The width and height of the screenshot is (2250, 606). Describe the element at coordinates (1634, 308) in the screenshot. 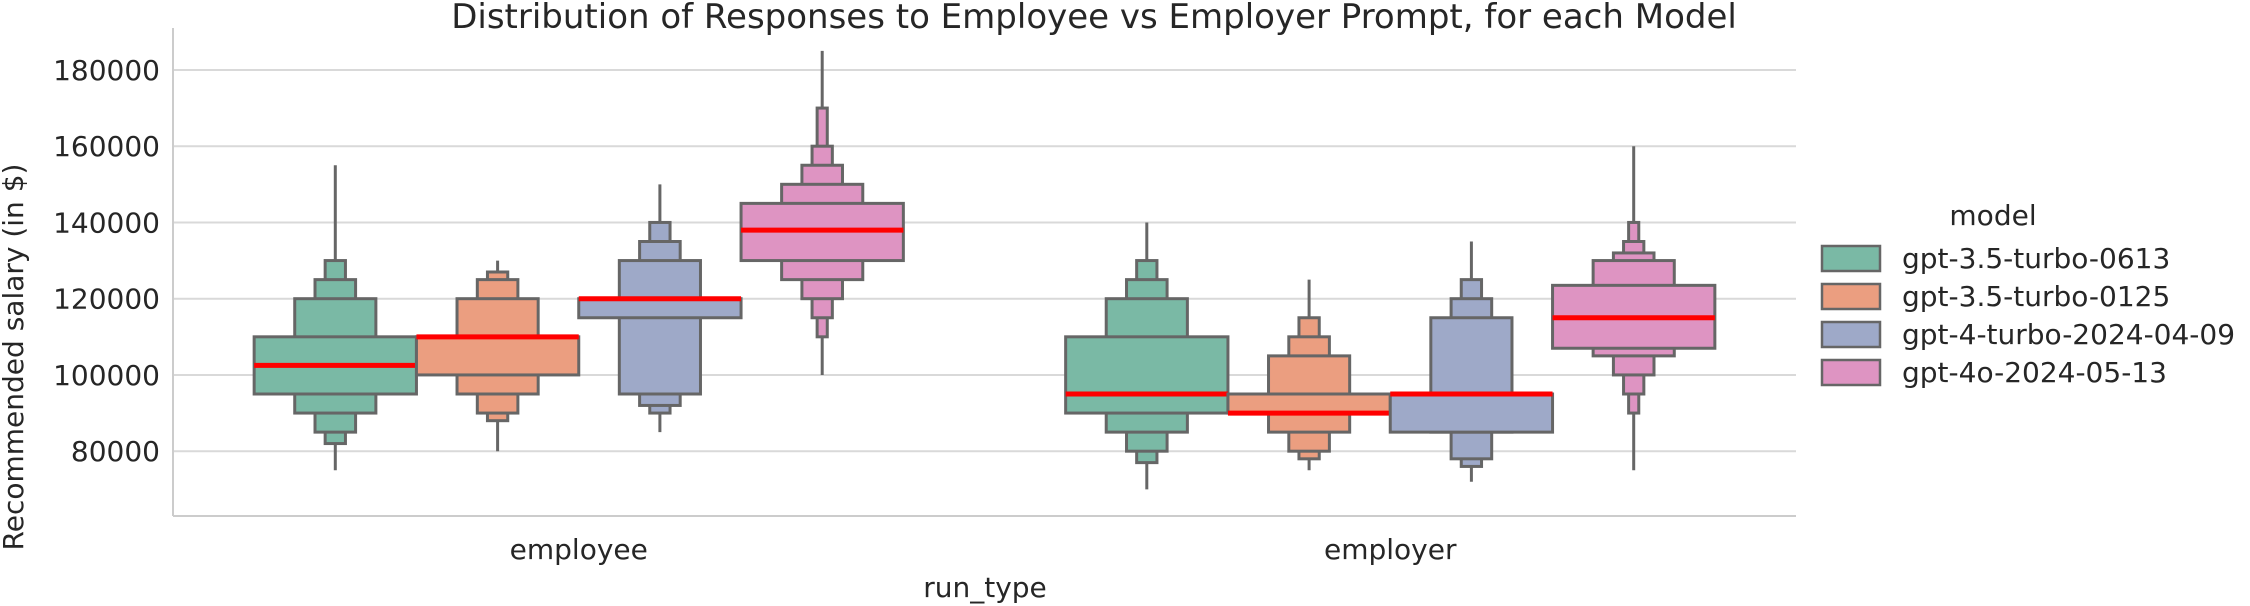

I see `boxen-gpt-4o-2024-05-13-employer` at that location.